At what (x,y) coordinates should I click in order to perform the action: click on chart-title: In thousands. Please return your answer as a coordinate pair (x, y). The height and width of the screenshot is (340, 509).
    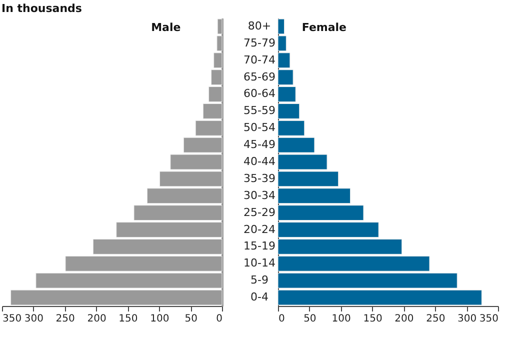
    Looking at the image, I should click on (42, 8).